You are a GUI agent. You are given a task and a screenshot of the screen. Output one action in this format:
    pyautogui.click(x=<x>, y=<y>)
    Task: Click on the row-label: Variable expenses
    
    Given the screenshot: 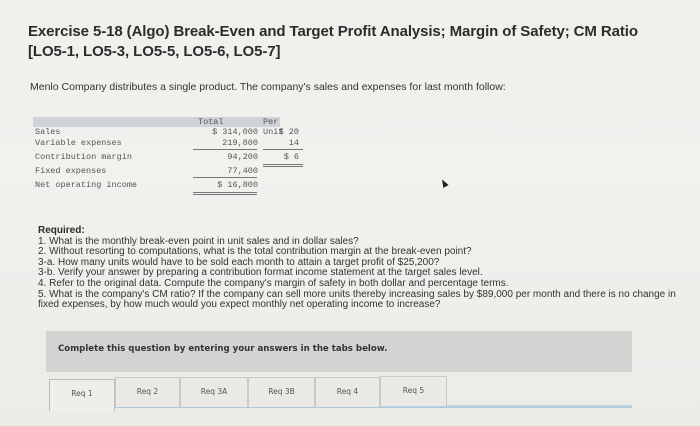 What is the action you would take?
    pyautogui.click(x=78, y=143)
    